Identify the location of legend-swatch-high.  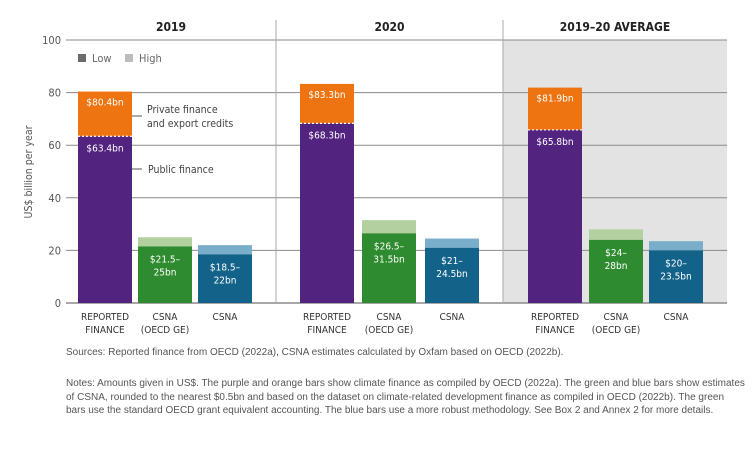
(129, 58).